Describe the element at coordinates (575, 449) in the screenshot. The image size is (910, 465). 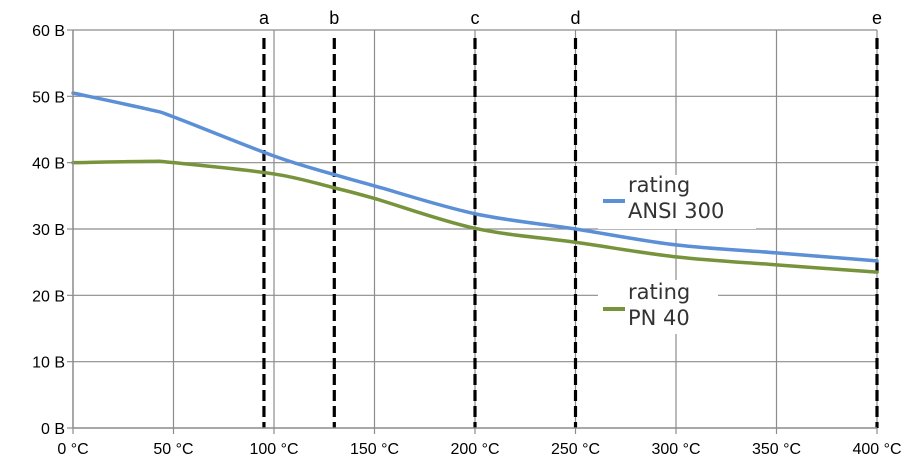
I see `x-tick-label: 250 °C` at that location.